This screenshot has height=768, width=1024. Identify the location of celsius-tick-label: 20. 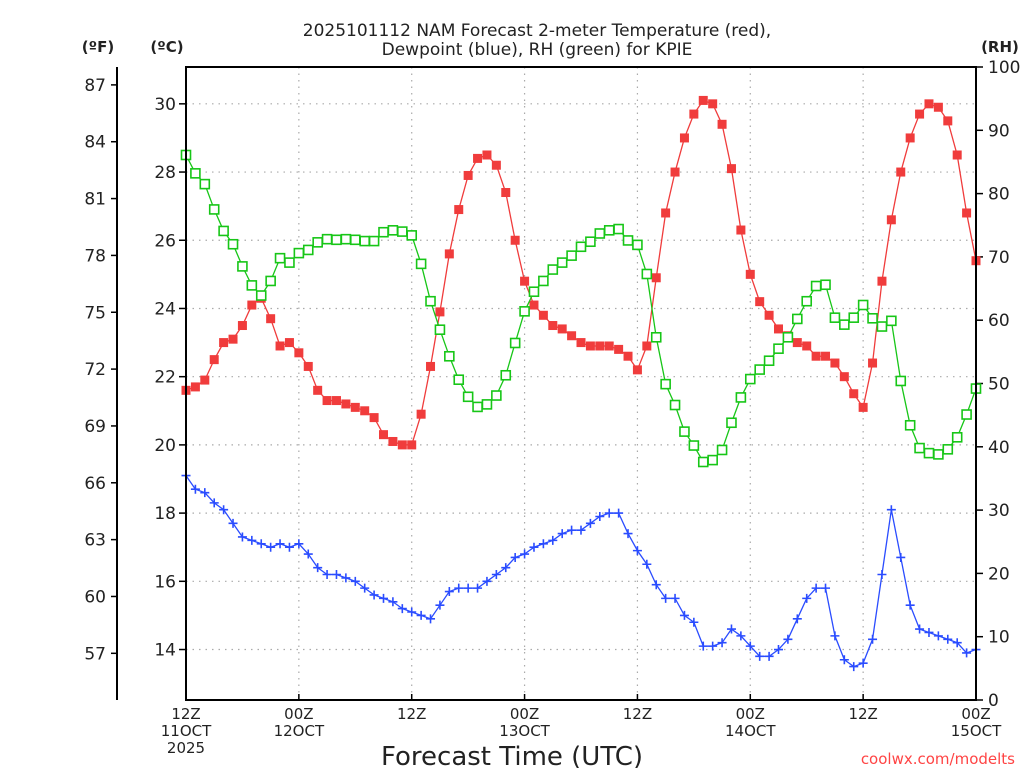
(165, 446).